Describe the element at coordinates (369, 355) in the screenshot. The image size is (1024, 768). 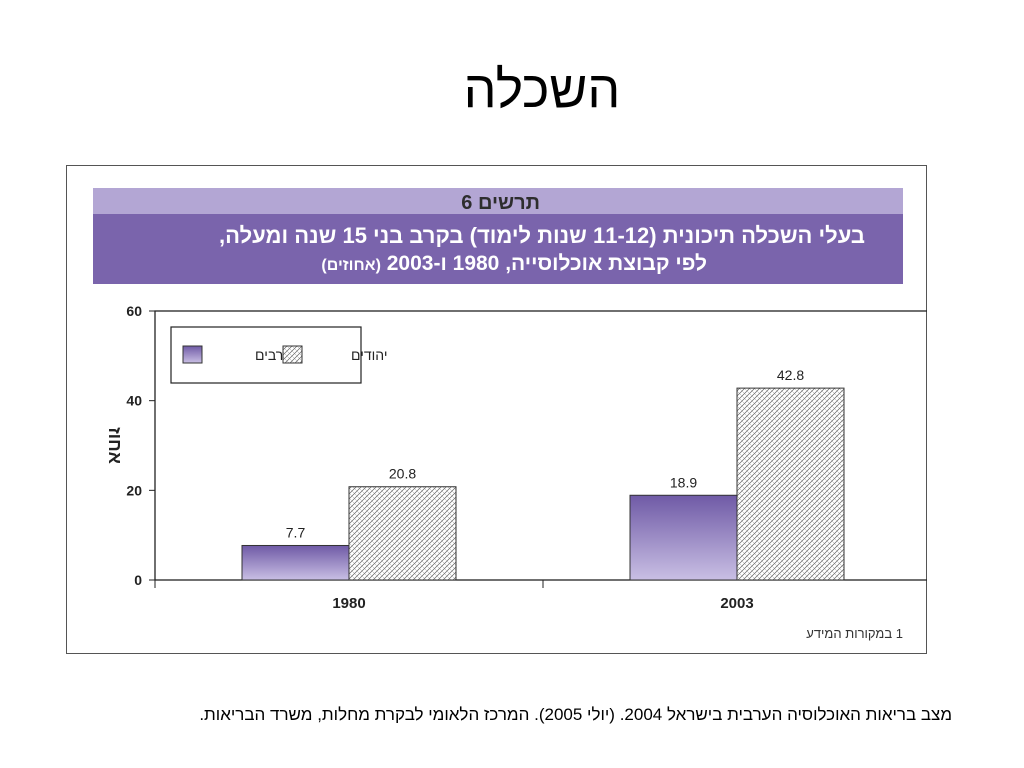
I see `legend-label-jews: יהודים` at that location.